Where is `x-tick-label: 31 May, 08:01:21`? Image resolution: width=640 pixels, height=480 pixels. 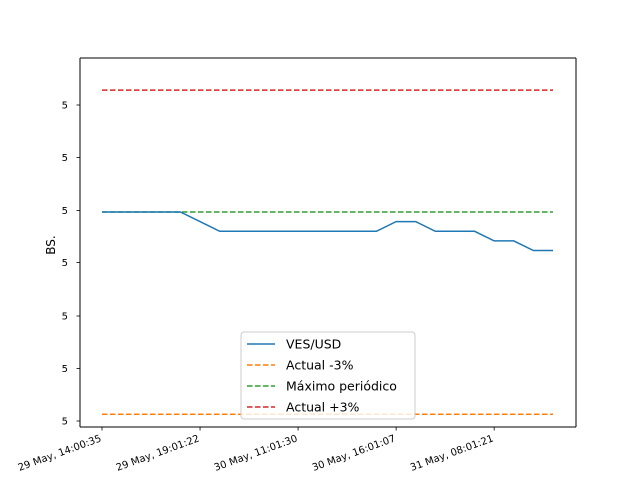
x-tick-label: 31 May, 08:01:21 is located at coordinates (452, 453).